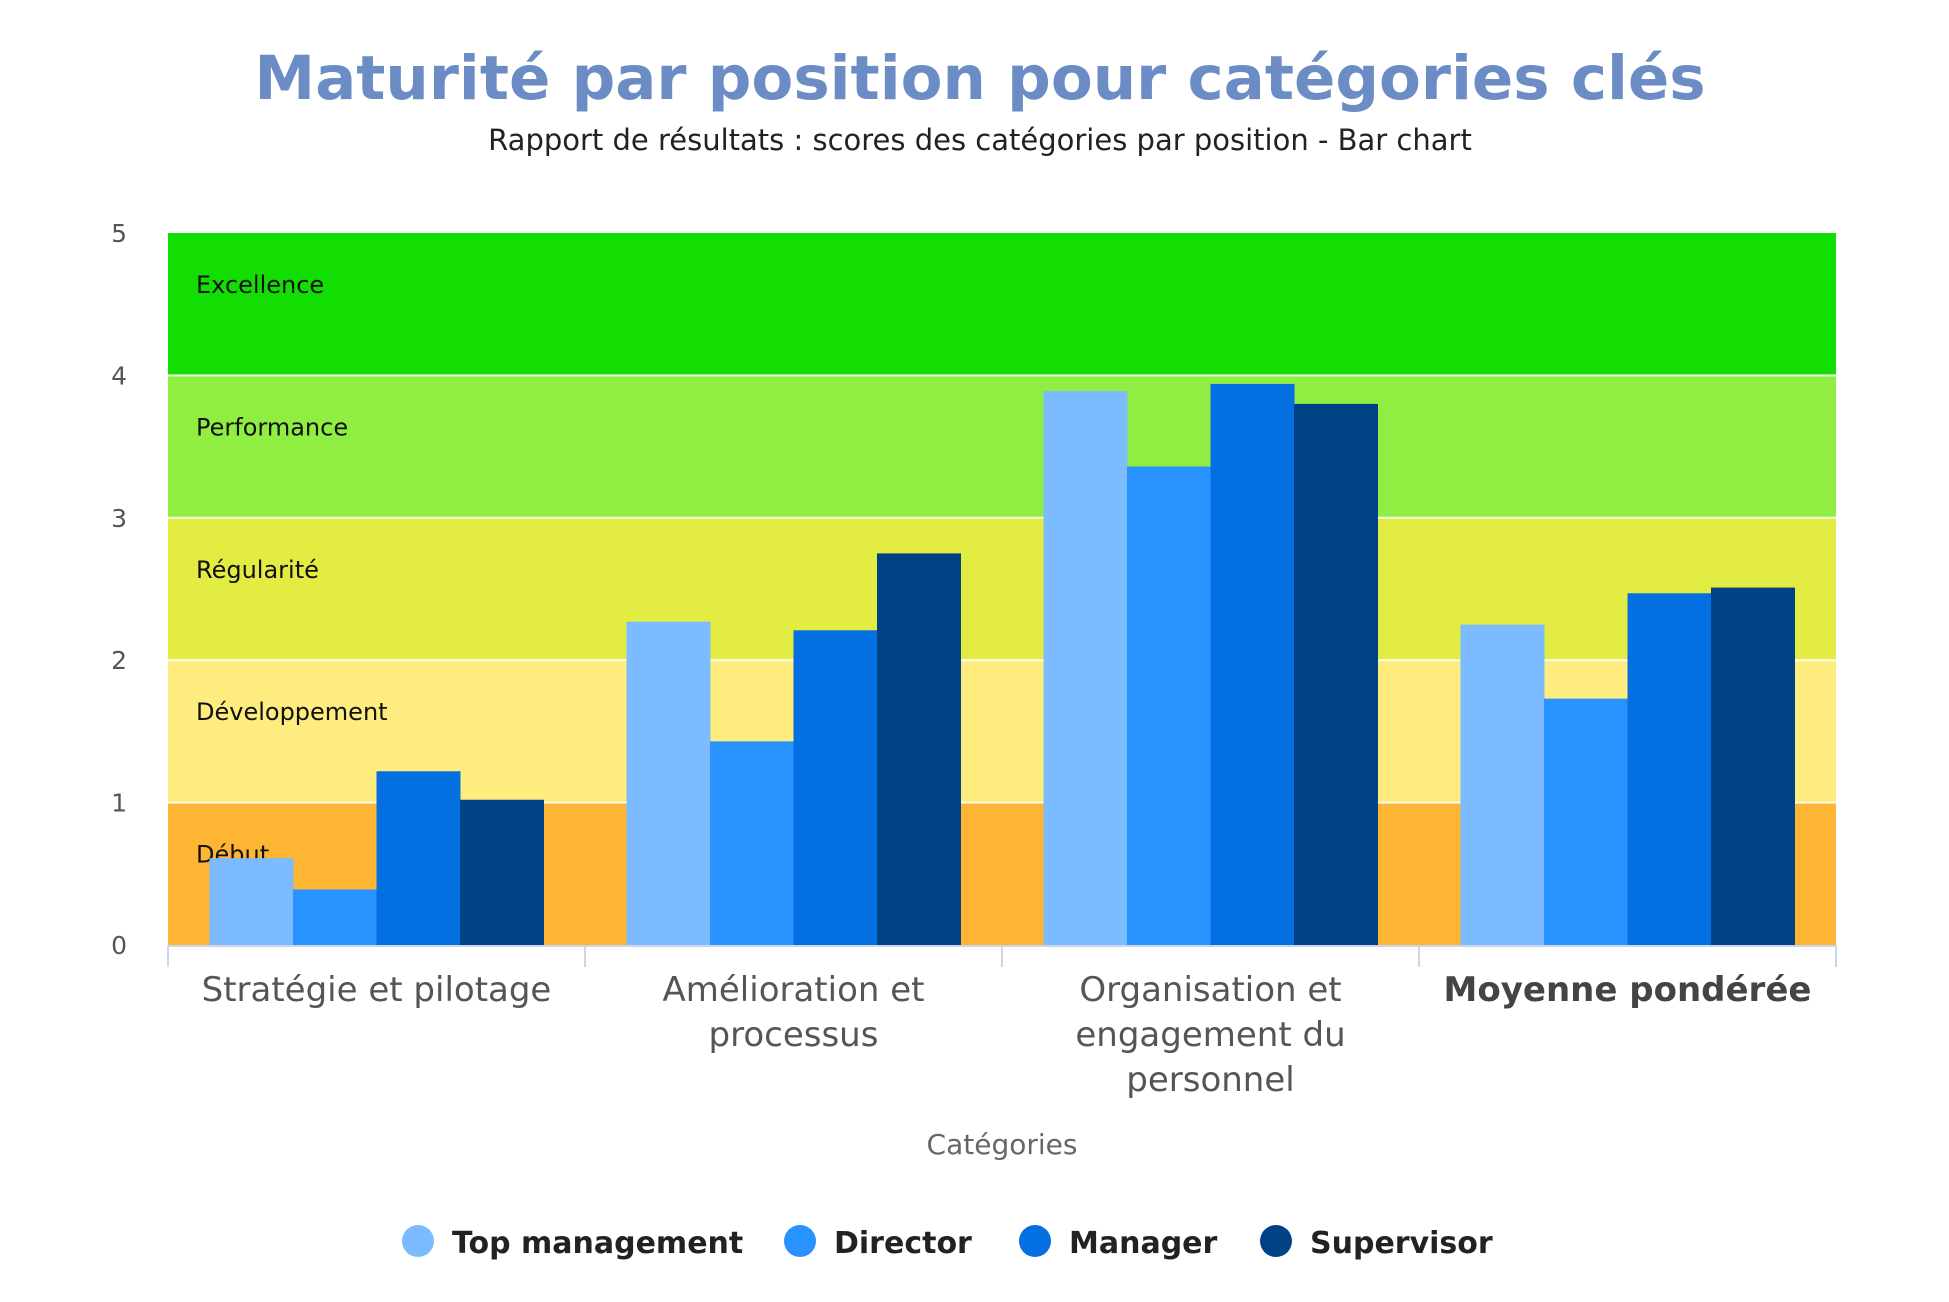  Describe the element at coordinates (794, 1012) in the screenshot. I see `x-tick-label: Amélioration et processus` at that location.